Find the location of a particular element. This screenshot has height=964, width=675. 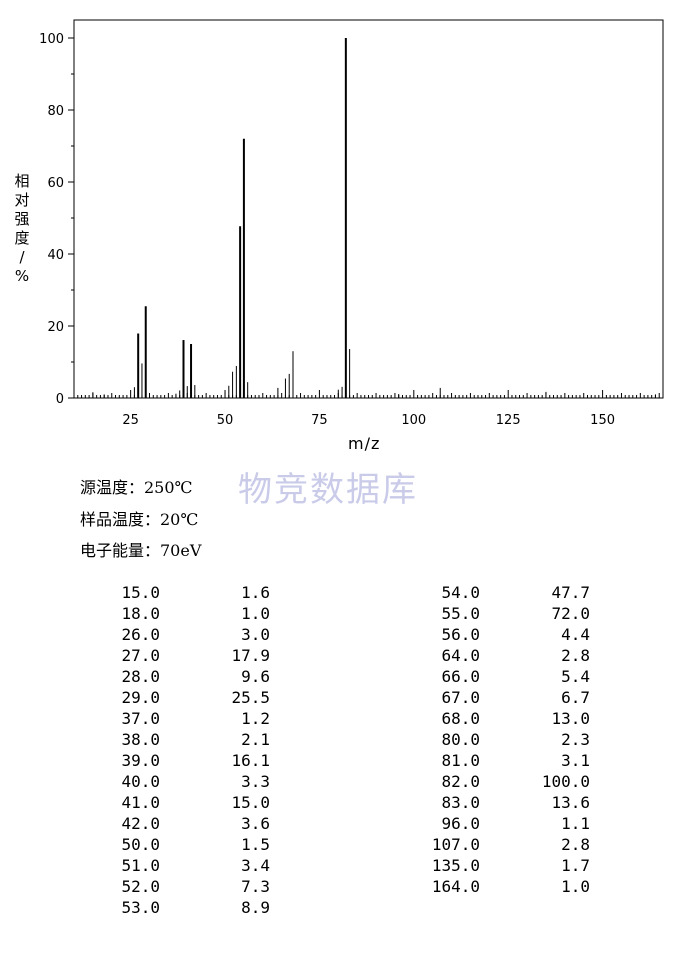

mz-value: 164.0 is located at coordinates (455, 886).